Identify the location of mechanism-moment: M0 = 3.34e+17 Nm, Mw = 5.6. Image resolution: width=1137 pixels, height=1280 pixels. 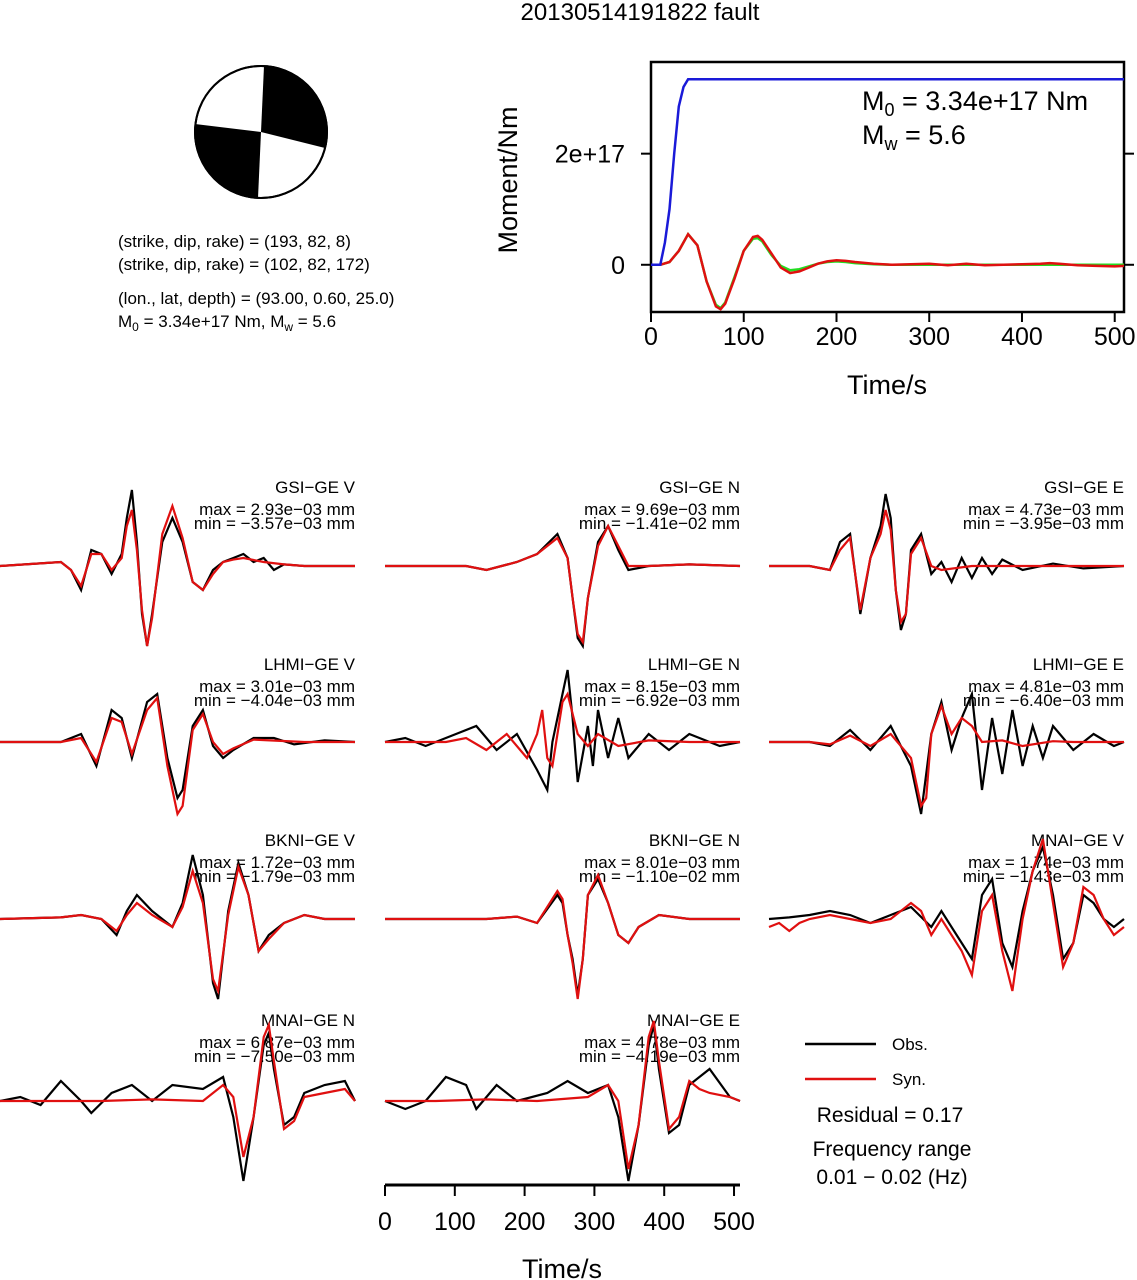
(227, 323).